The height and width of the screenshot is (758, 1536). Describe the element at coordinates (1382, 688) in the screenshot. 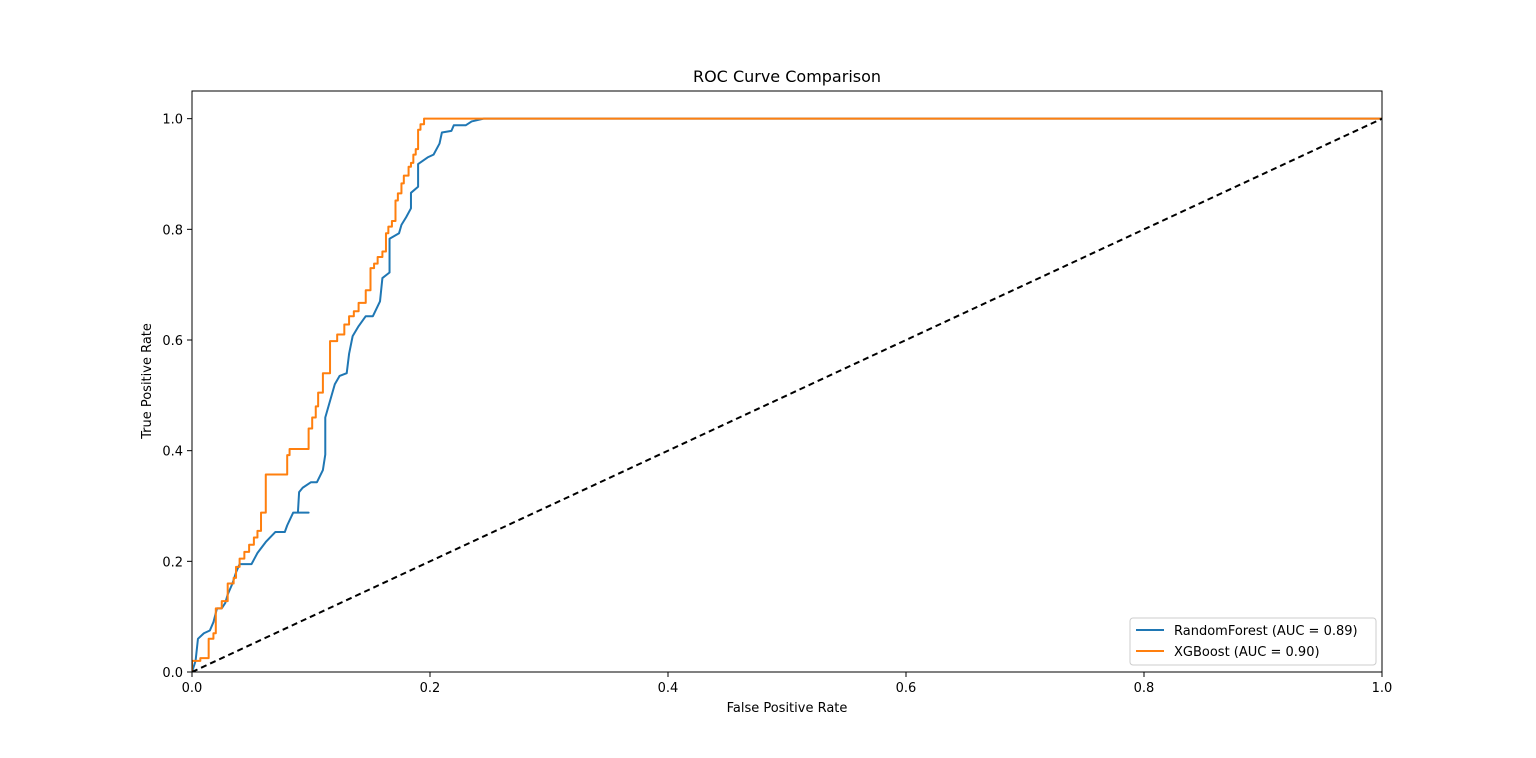

I see `x-tick-label: 1.0` at that location.